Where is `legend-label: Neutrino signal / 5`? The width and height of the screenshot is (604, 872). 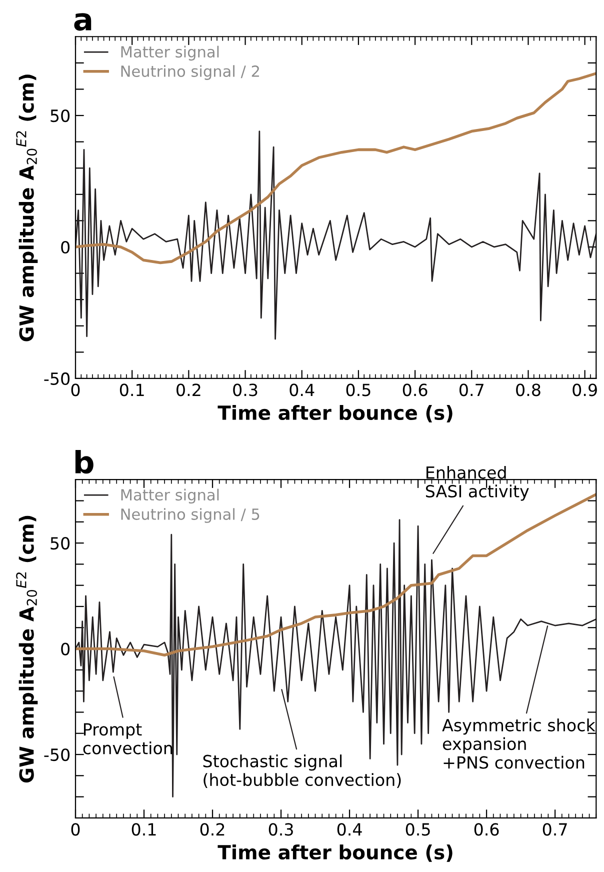 legend-label: Neutrino signal / 5 is located at coordinates (190, 515).